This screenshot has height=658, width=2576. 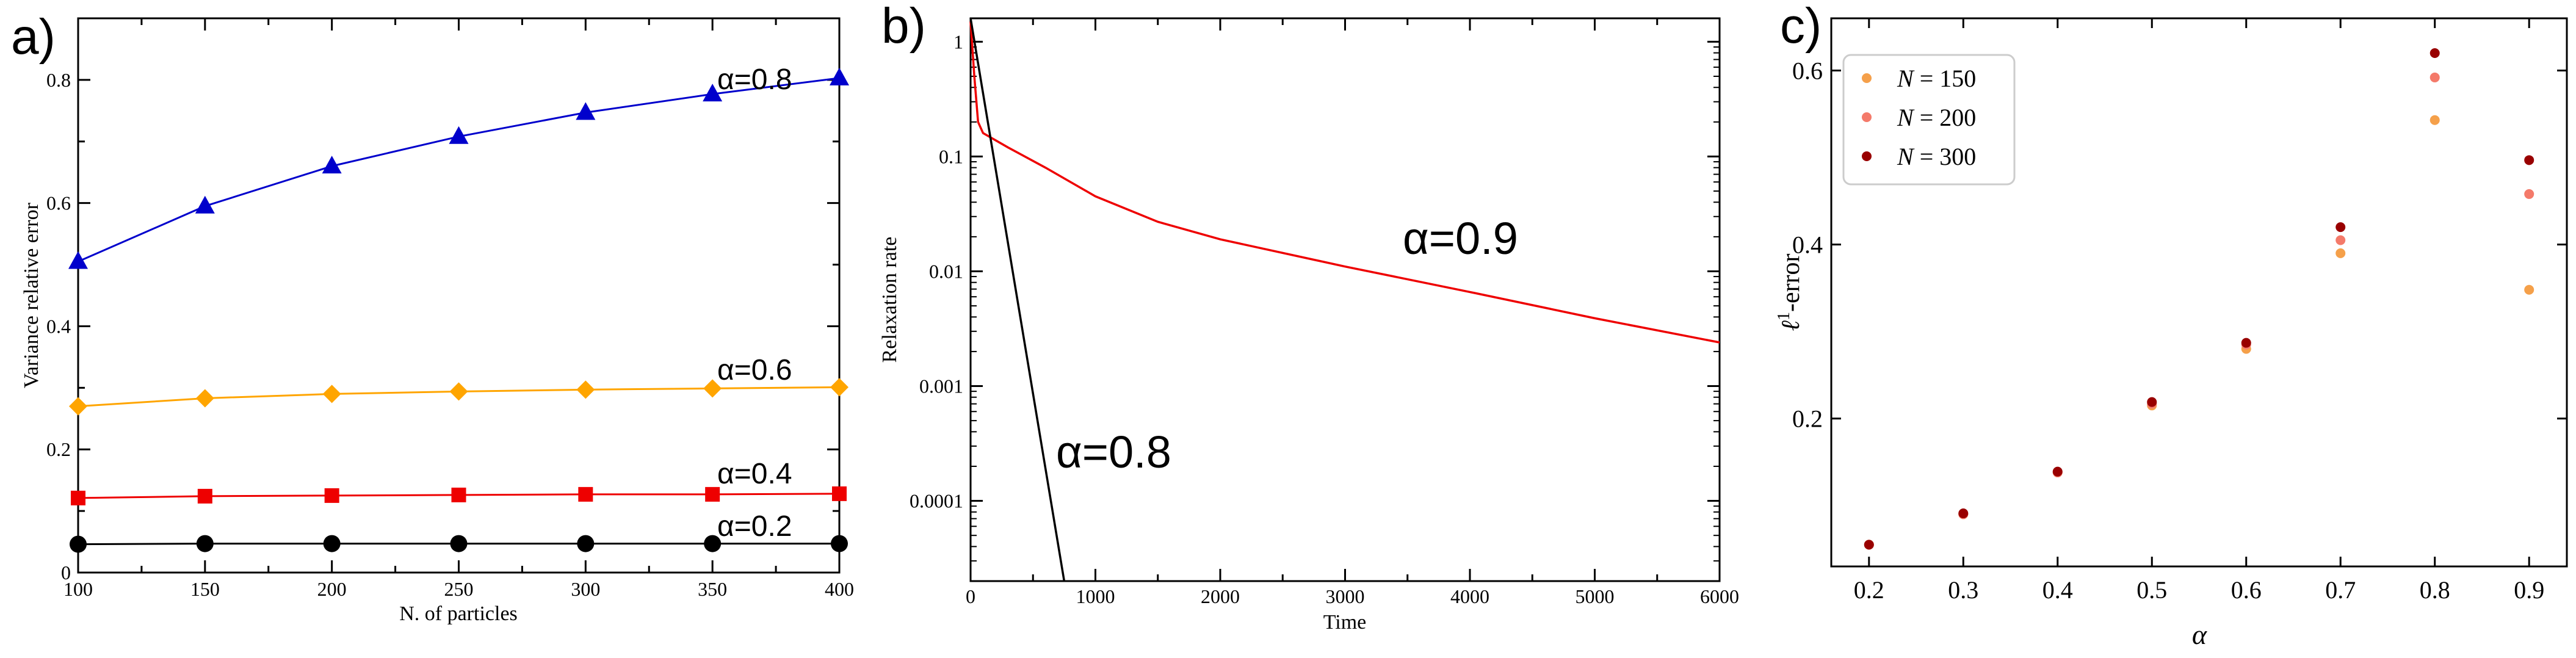 What do you see at coordinates (1869, 590) in the screenshot?
I see `panel-c-x-tick-label: 0.2` at bounding box center [1869, 590].